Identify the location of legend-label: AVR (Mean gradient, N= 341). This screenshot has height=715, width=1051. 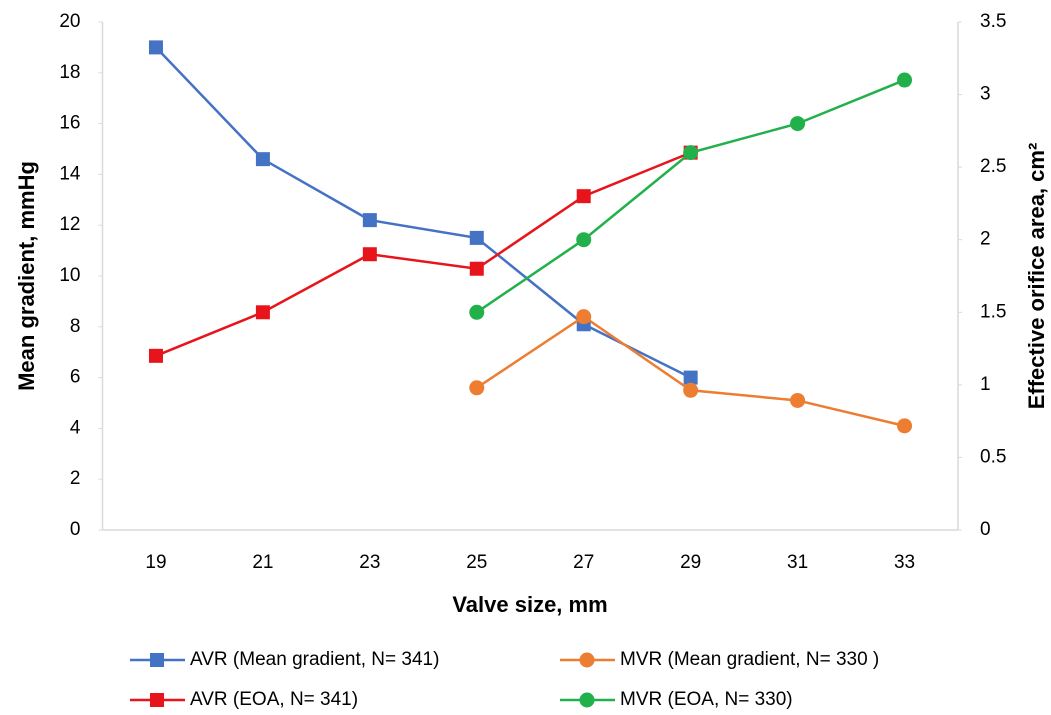
(314, 659).